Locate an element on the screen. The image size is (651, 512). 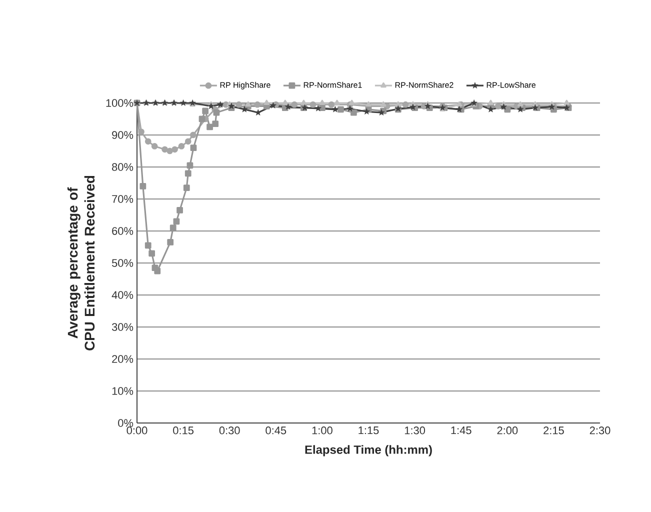
y-tick-label: 30% is located at coordinates (123, 327).